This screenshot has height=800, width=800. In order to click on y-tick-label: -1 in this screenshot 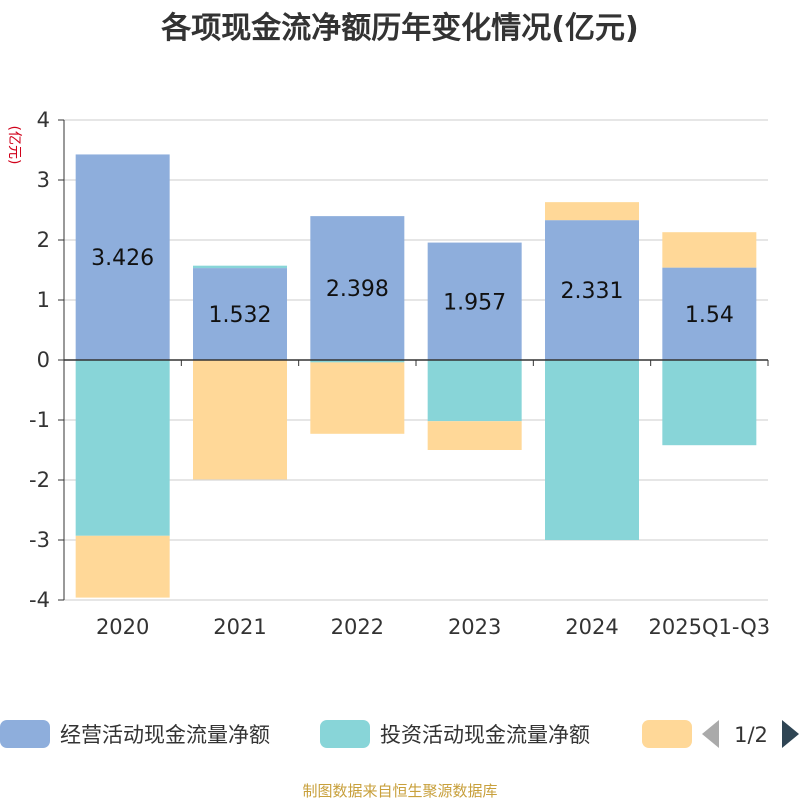, I will do `click(39, 420)`.